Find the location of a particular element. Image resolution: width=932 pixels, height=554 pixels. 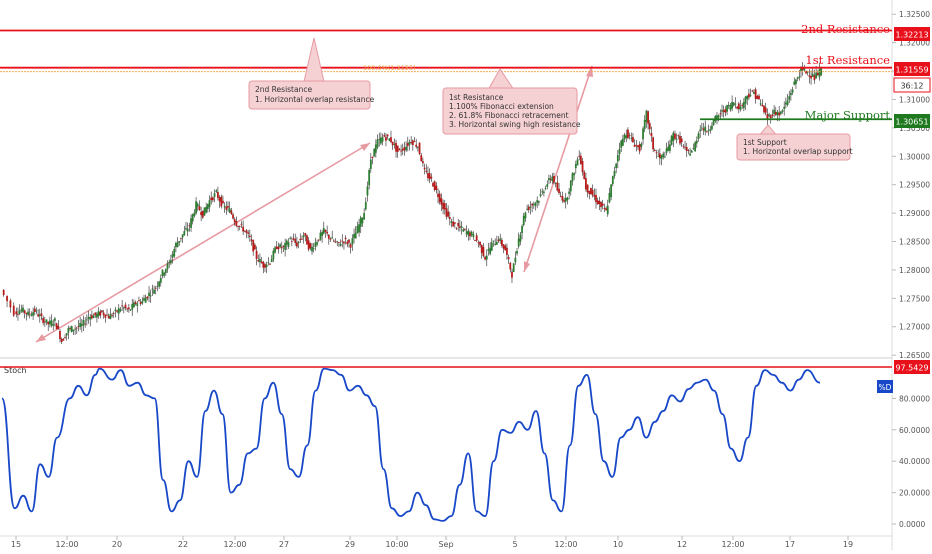

tag-countdown-value: 36:12 is located at coordinates (911, 86).